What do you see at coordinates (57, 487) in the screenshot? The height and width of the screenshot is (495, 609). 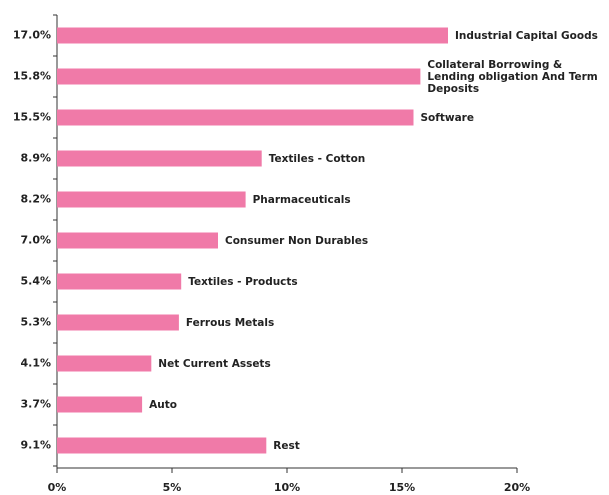 I see `x-tick-label: 0%` at bounding box center [57, 487].